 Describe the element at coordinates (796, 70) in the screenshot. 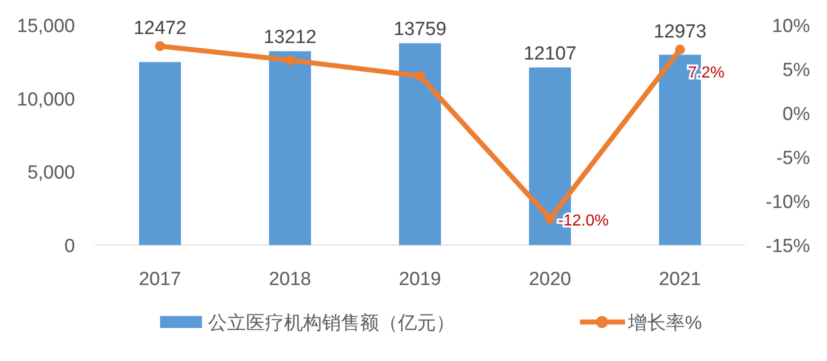

I see `y2-tick-label: 5%` at that location.